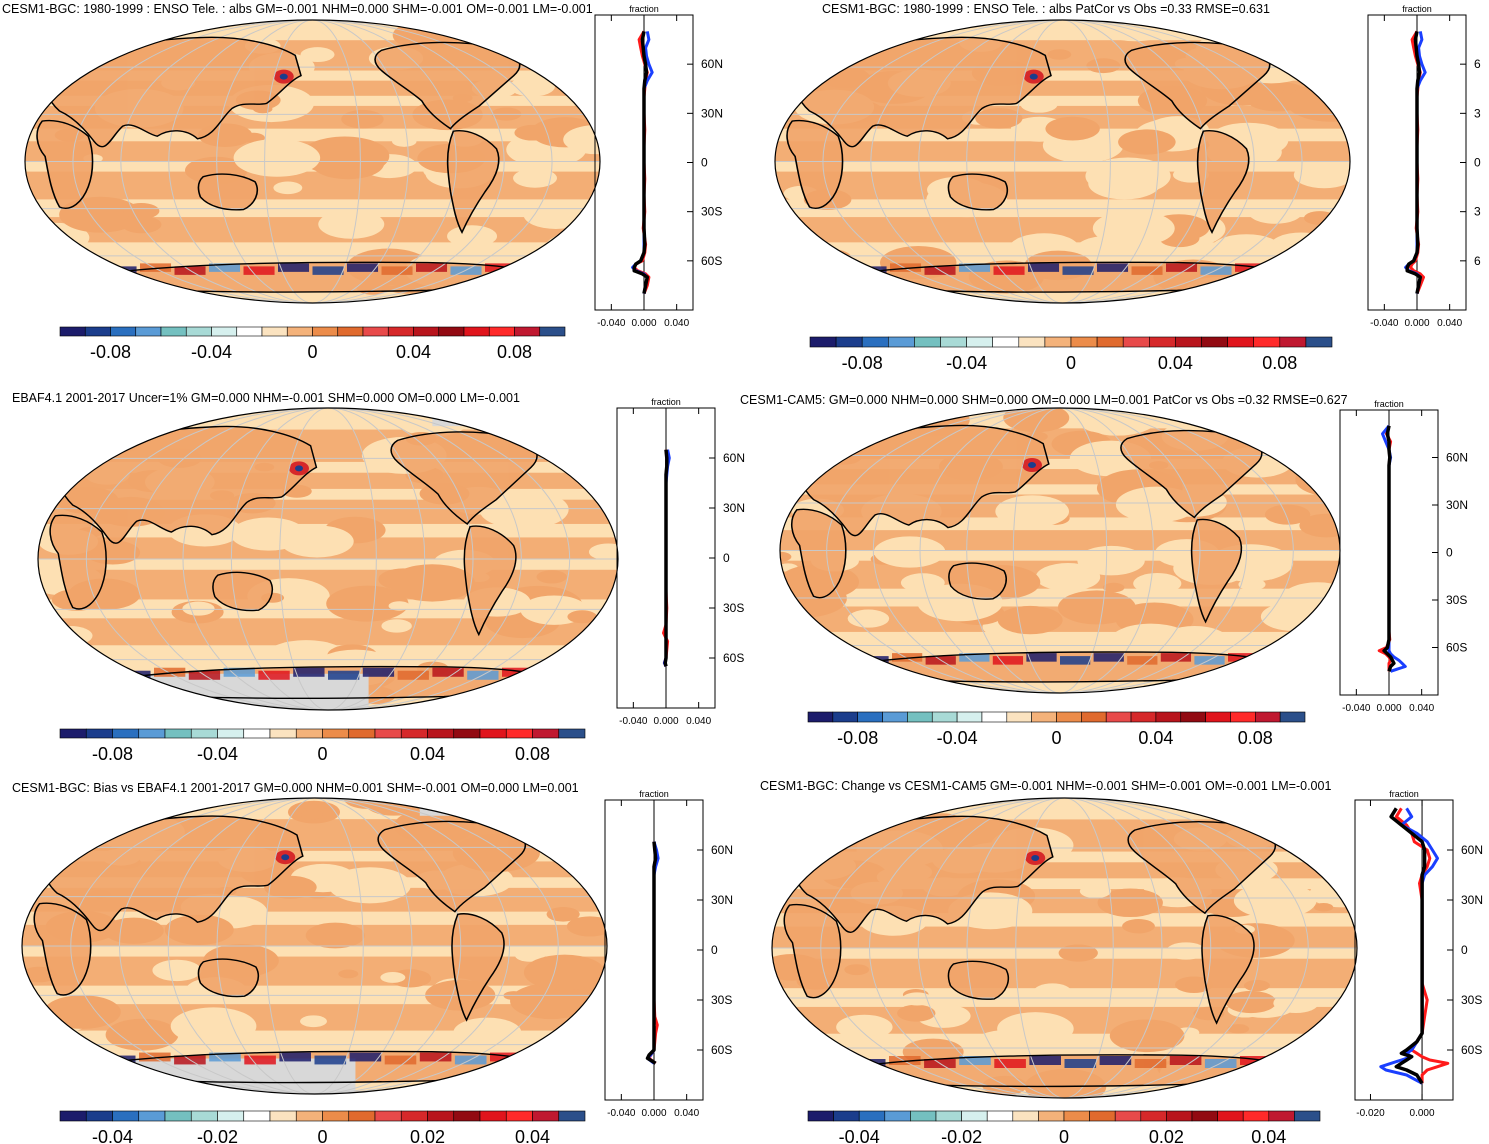  Describe the element at coordinates (734, 508) in the screenshot. I see `y-tick-label: 30N` at that location.